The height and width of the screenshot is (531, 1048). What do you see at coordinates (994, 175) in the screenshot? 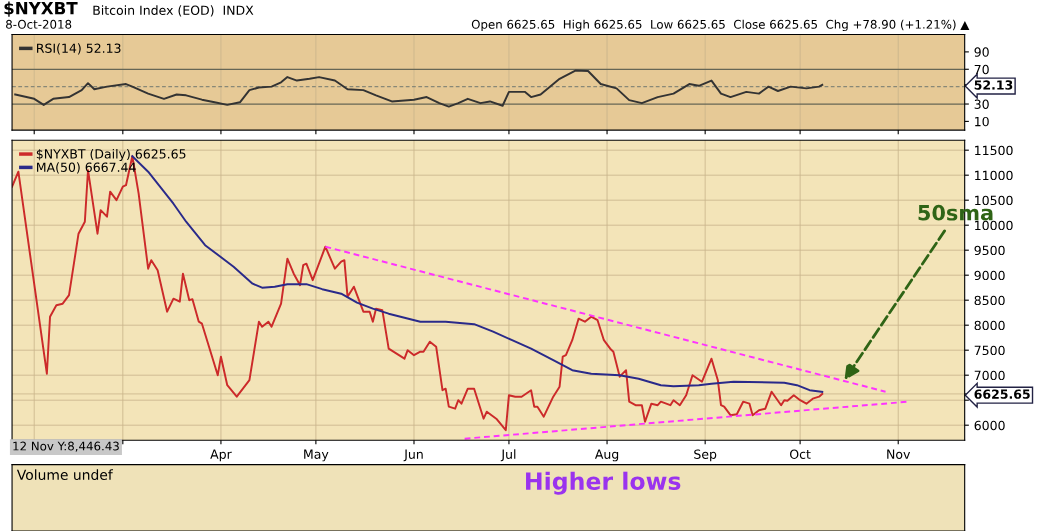
I see `y-tick-label: 11000` at bounding box center [994, 175].